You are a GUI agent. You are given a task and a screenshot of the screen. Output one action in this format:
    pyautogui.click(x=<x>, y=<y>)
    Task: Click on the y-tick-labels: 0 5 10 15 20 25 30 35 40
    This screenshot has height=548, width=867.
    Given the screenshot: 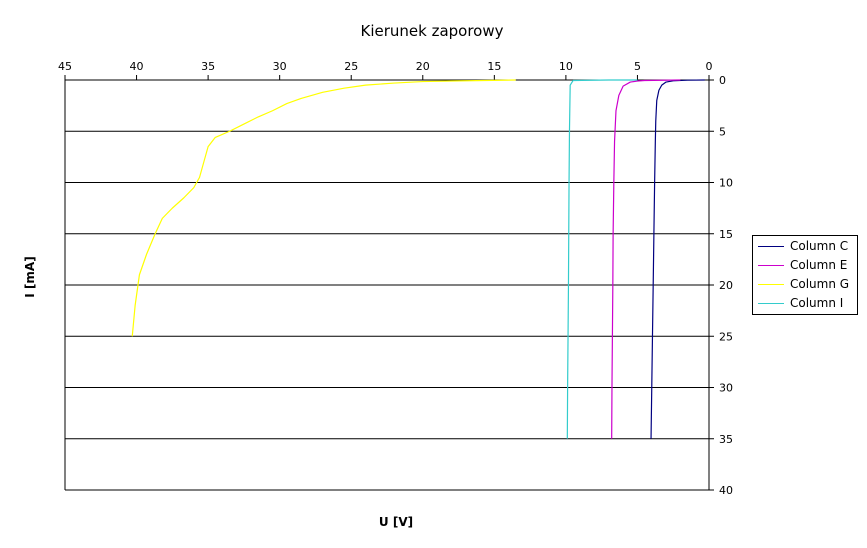 What is the action you would take?
    pyautogui.click(x=726, y=285)
    